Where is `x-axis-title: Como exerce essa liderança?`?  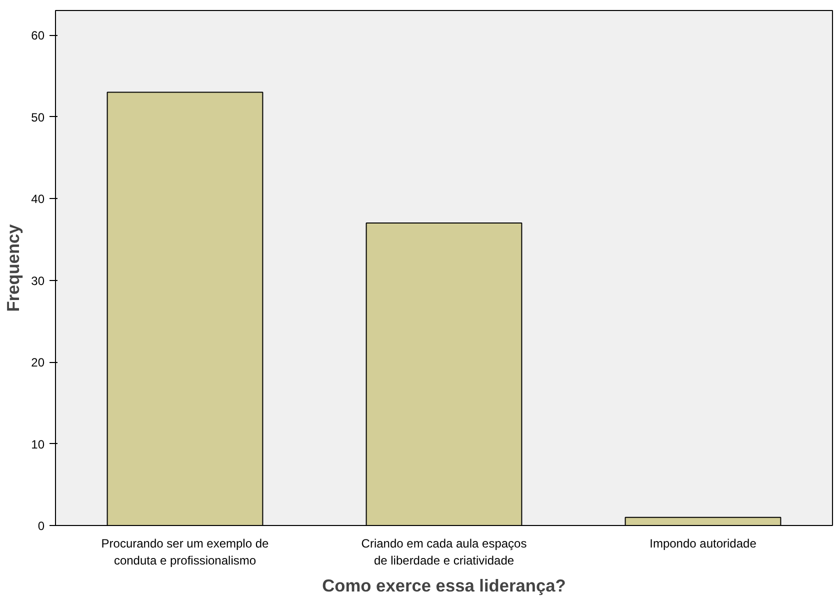
x-axis-title: Como exerce essa liderança? is located at coordinates (444, 585).